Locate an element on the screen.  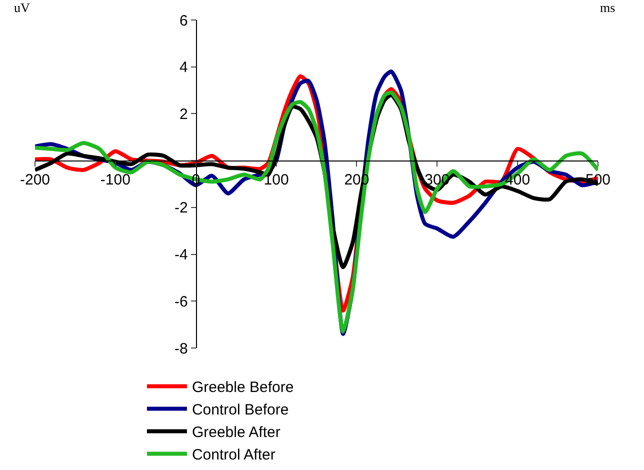
x-axis-title: ms is located at coordinates (608, 7).